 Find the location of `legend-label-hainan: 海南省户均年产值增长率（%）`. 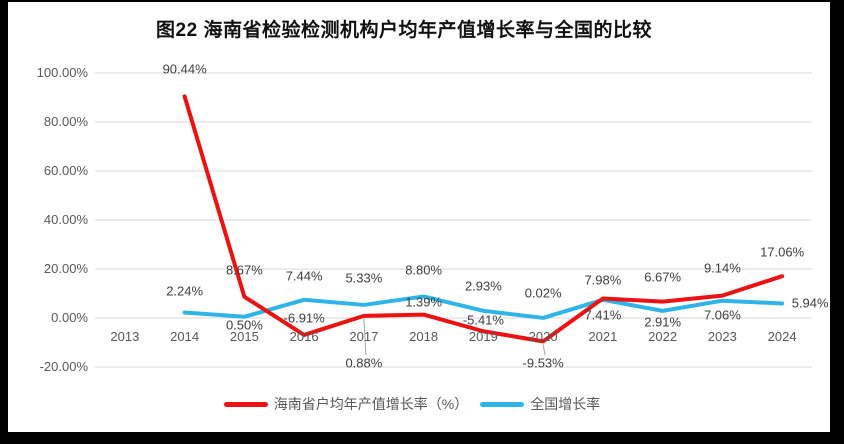

legend-label-hainan: 海南省户均年产值增长率（%） is located at coordinates (371, 404).